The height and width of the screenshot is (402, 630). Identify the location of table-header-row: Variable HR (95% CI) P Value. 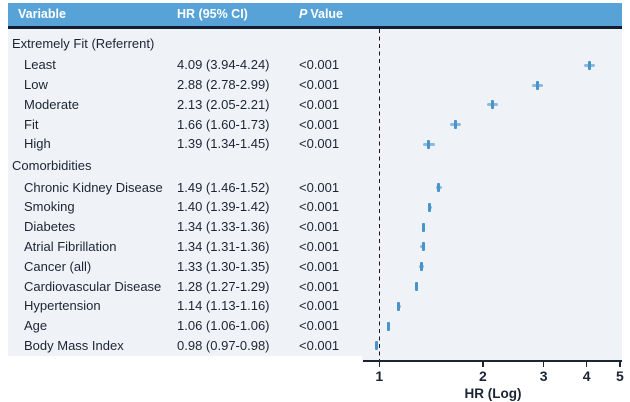
(315, 14).